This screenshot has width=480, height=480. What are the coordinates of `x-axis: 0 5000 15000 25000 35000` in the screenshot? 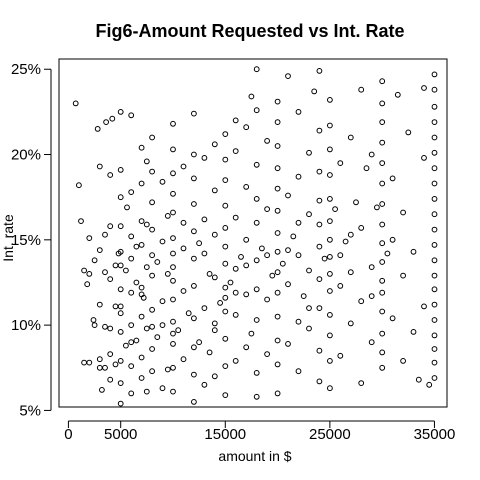 It's located at (259, 431).